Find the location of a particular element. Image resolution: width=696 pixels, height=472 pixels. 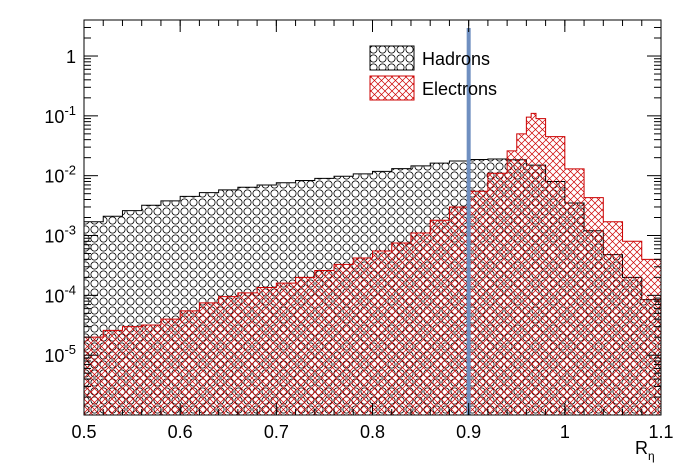

x-tick-label: 0.8 is located at coordinates (372, 432).